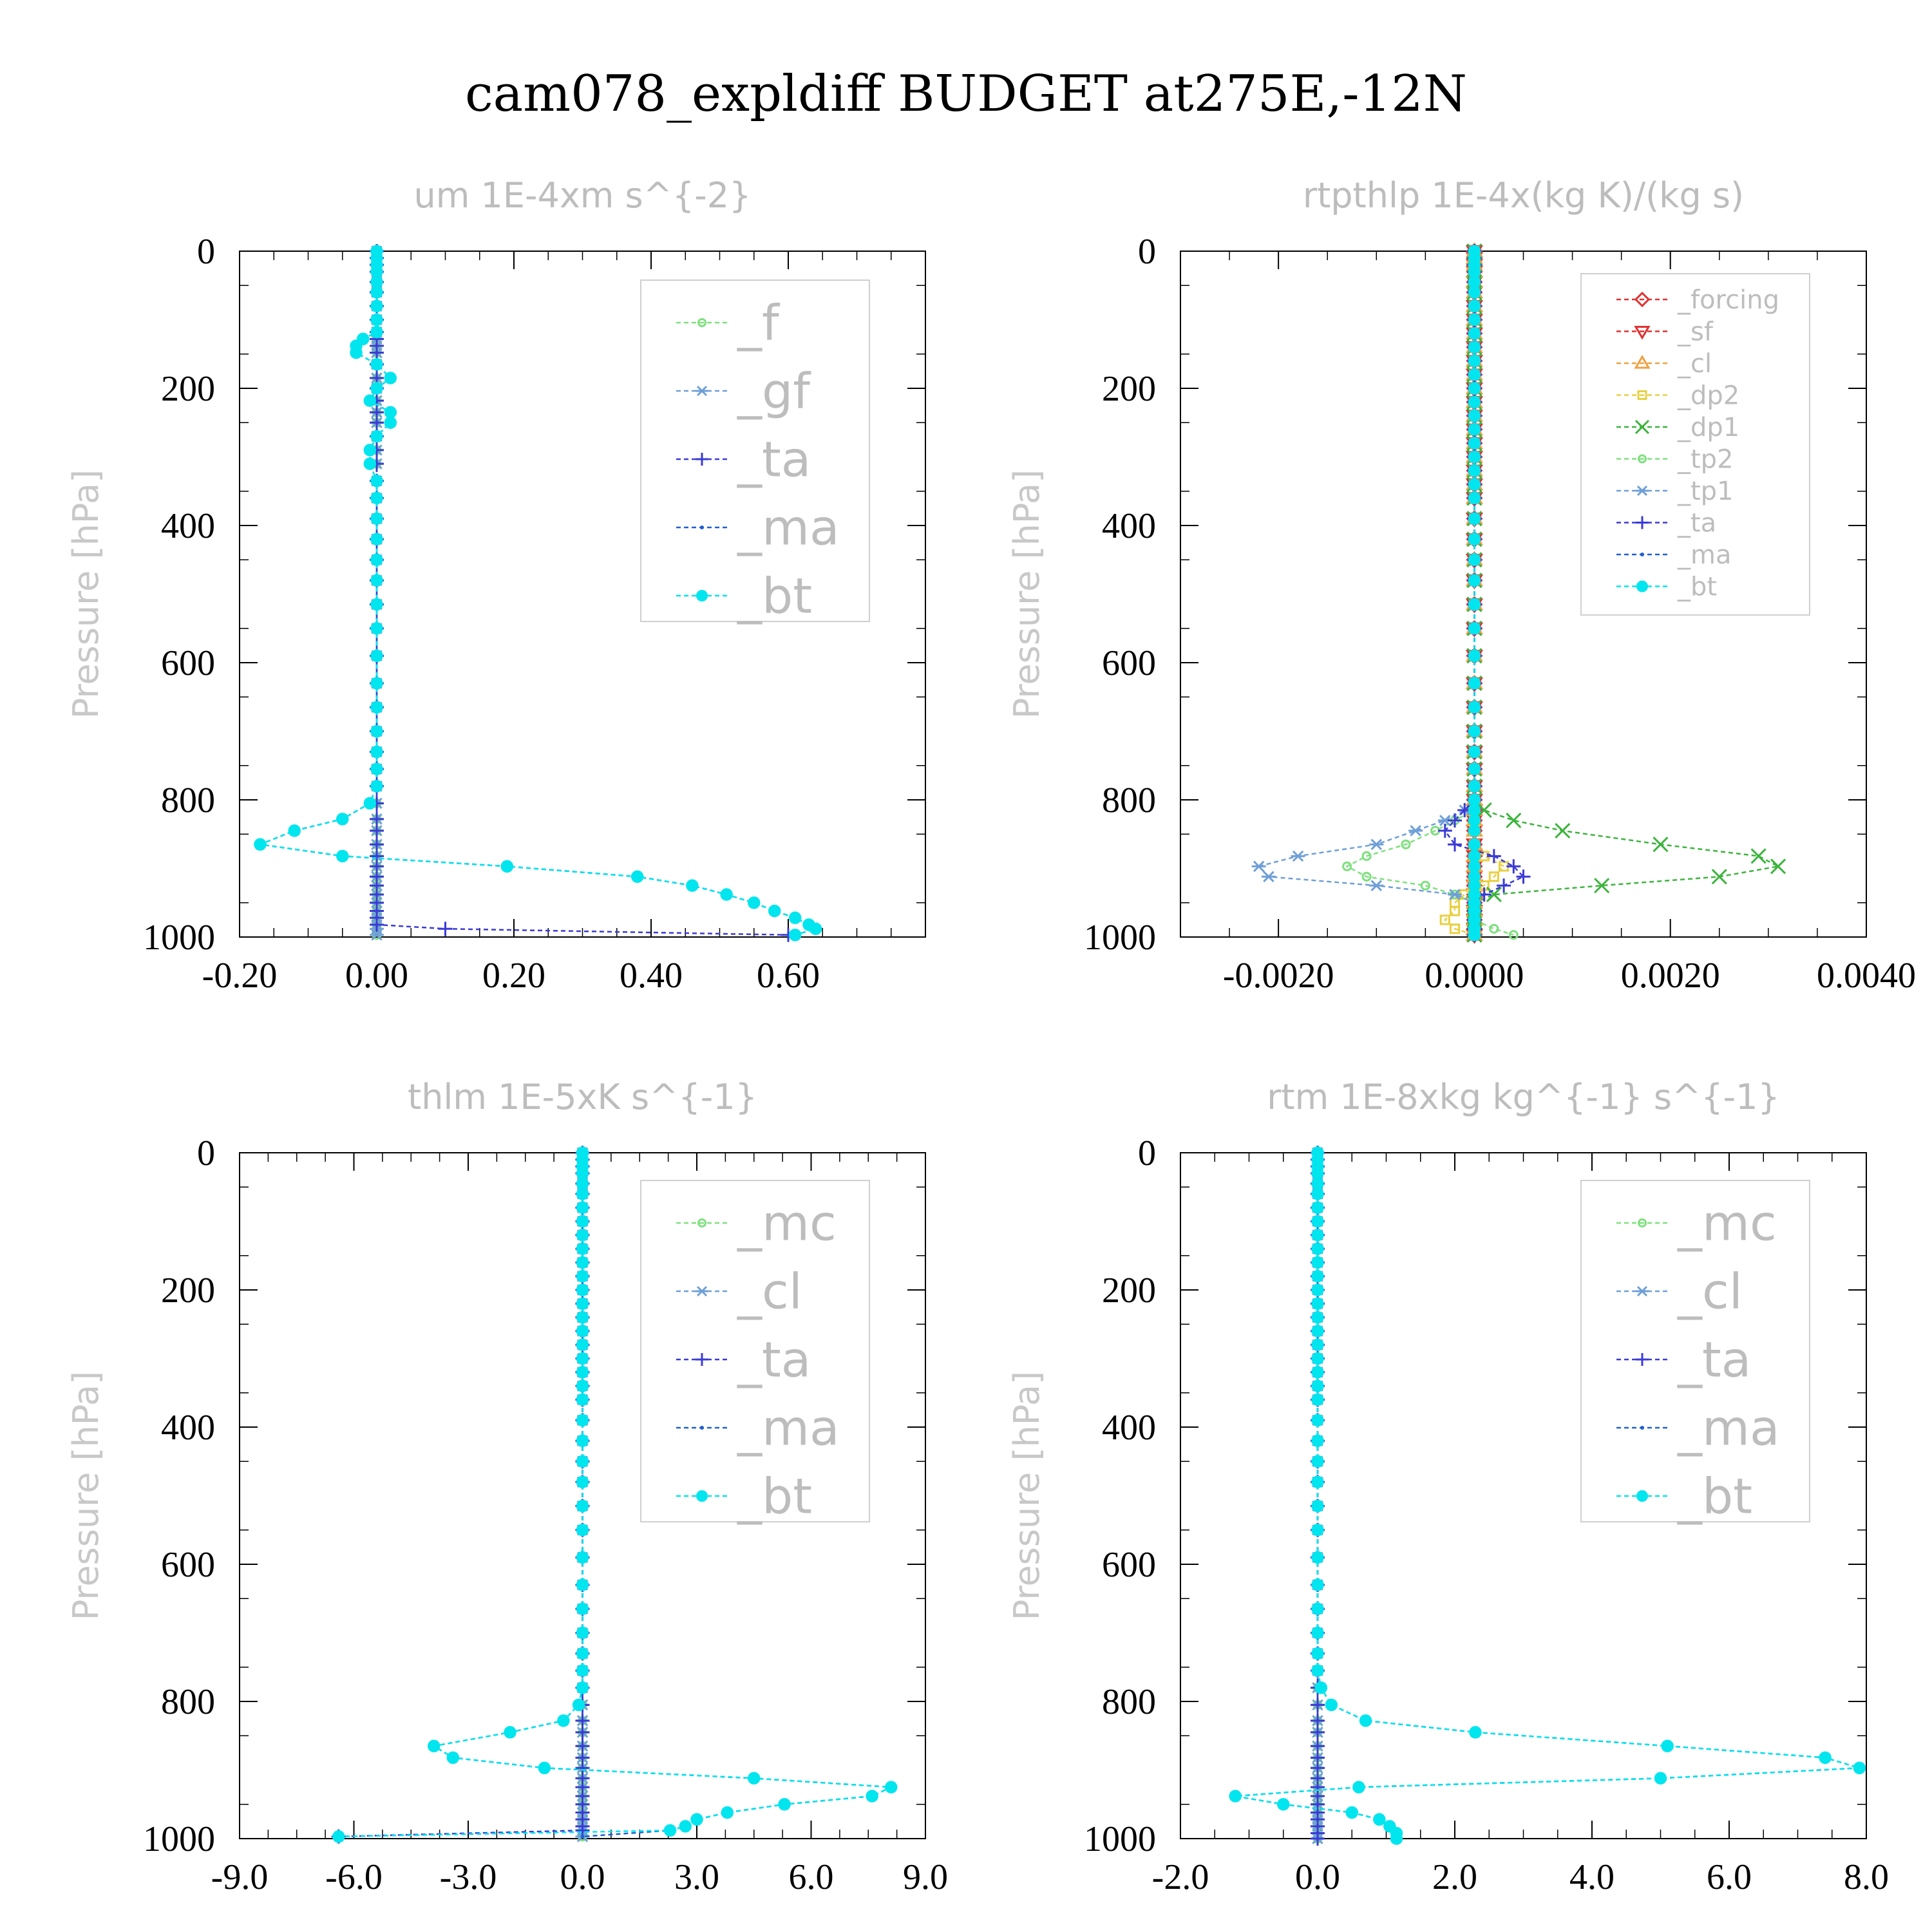  I want to click on legend-label: _gf, so click(774, 391).